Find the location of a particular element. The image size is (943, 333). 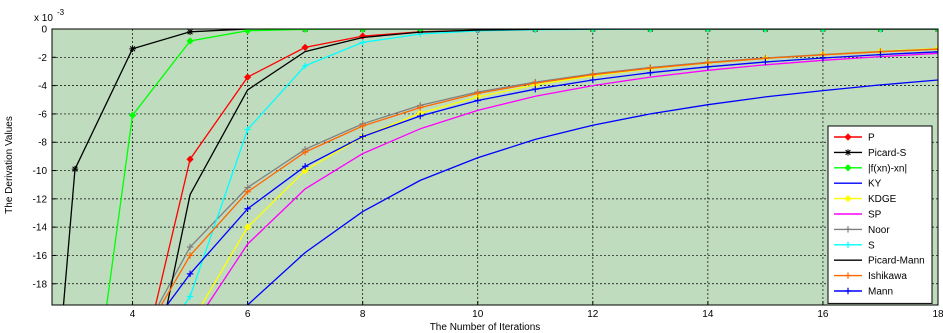

legend-marker-noor is located at coordinates (848, 229).